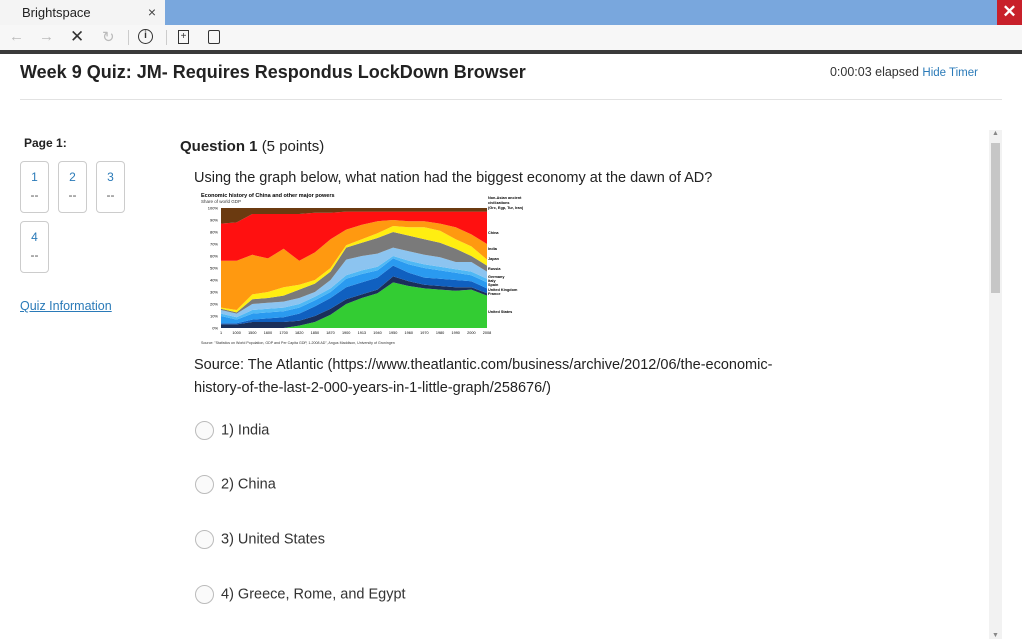 The width and height of the screenshot is (1022, 639). Describe the element at coordinates (494, 294) in the screenshot. I see `legend-label: France` at that location.